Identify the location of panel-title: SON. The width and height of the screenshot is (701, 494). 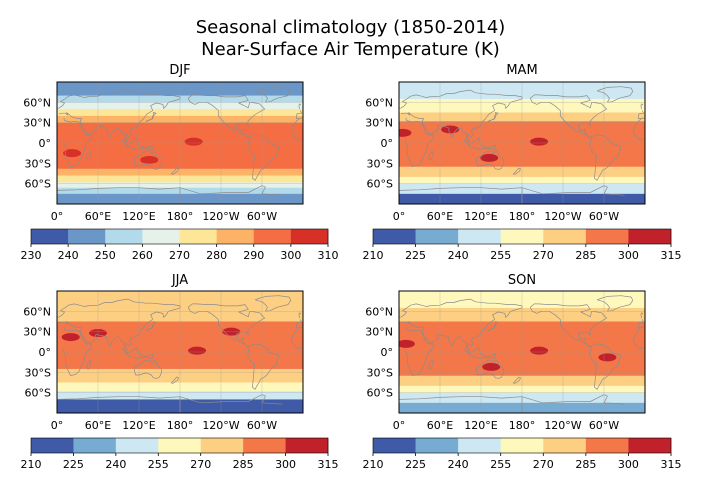
(522, 280).